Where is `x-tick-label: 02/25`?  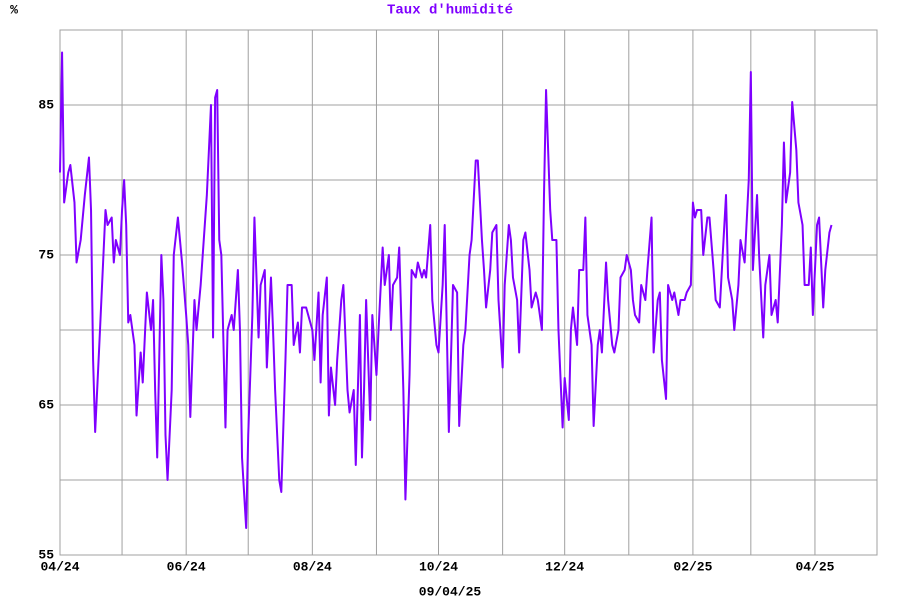 x-tick-label: 02/25 is located at coordinates (692, 566).